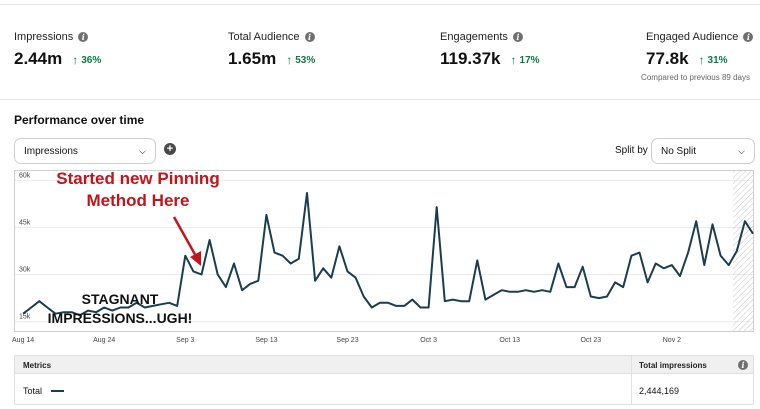 The height and width of the screenshot is (409, 760). Describe the element at coordinates (170, 149) in the screenshot. I see `add-metric-icon: +` at that location.